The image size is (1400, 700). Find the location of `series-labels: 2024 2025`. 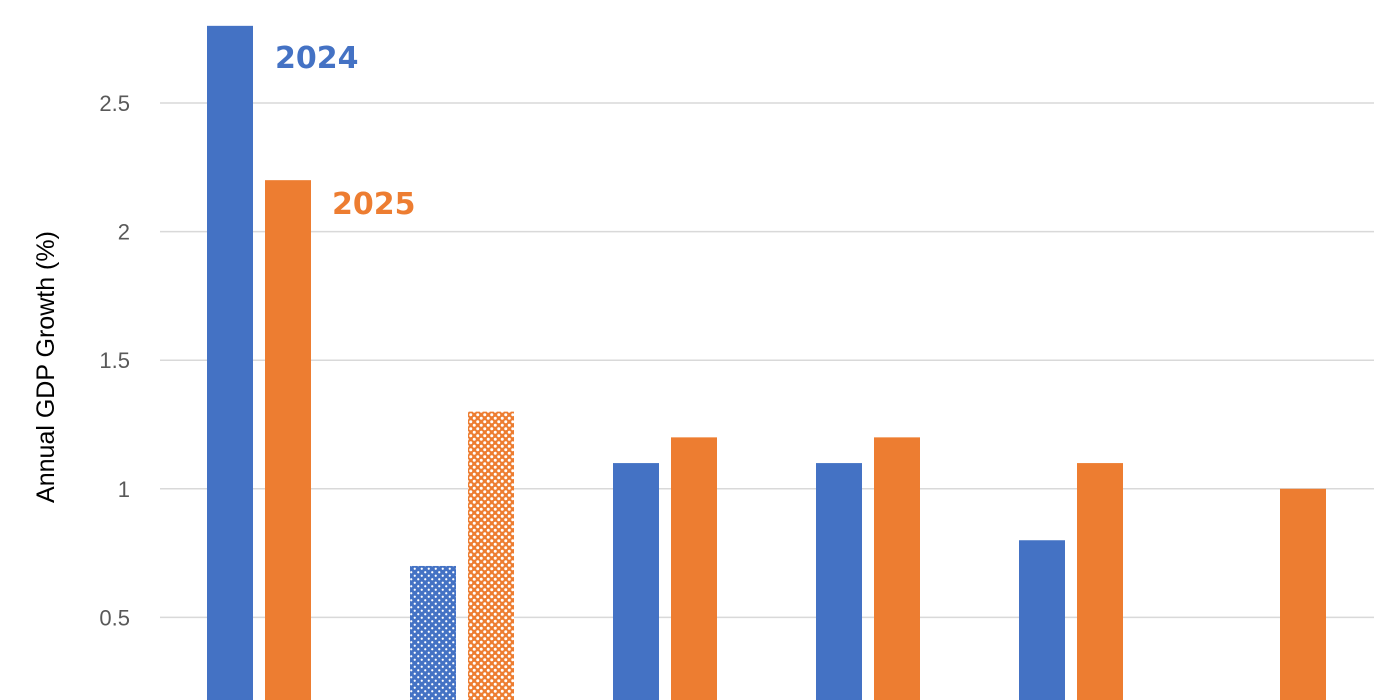

series-labels: 2024 2025 is located at coordinates (345, 131).